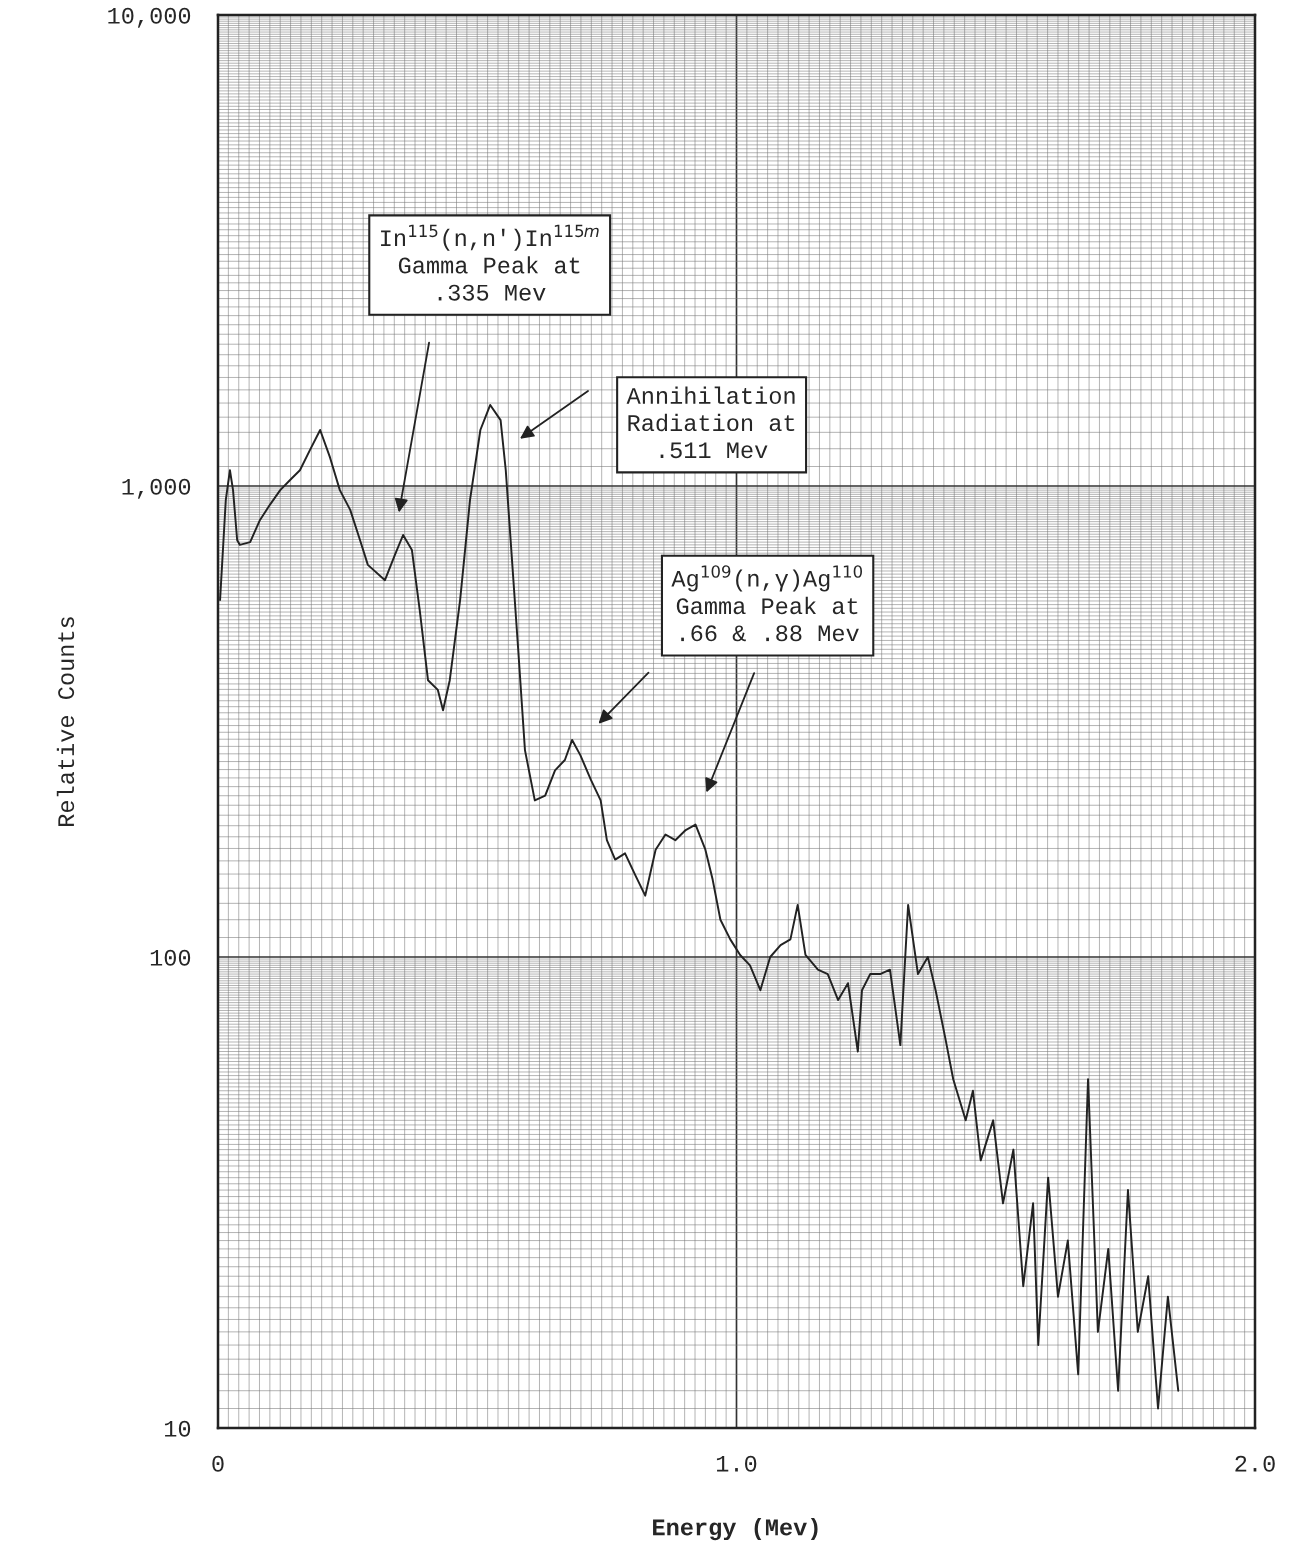  I want to click on y-tick-label: 100, so click(170, 957).